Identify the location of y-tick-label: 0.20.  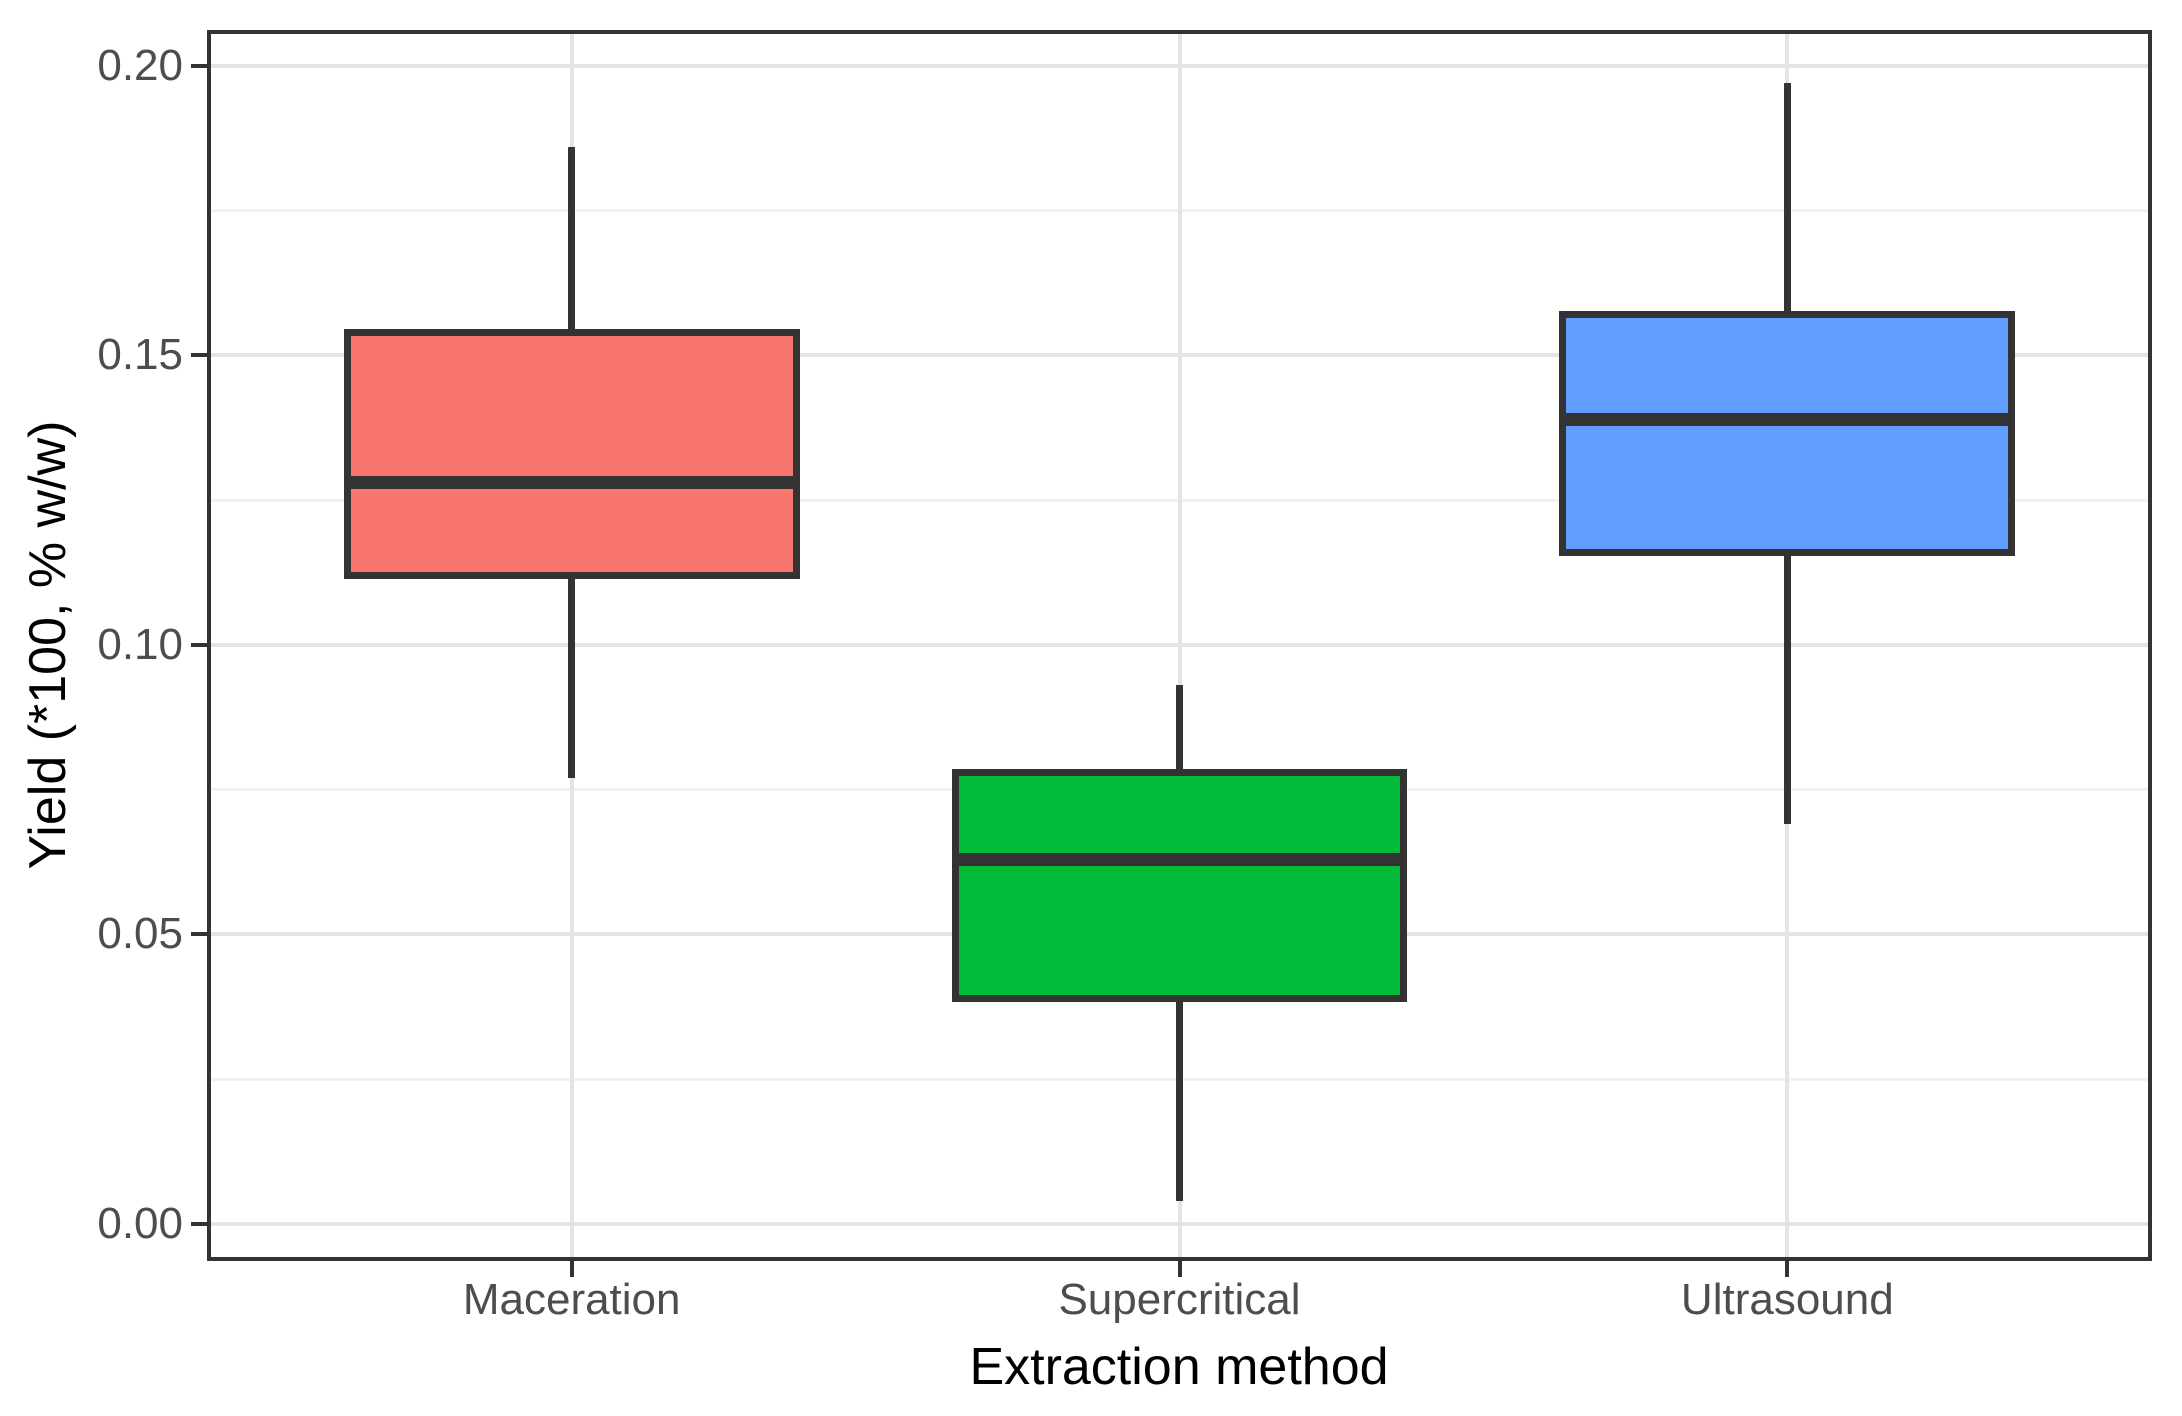
(140, 65).